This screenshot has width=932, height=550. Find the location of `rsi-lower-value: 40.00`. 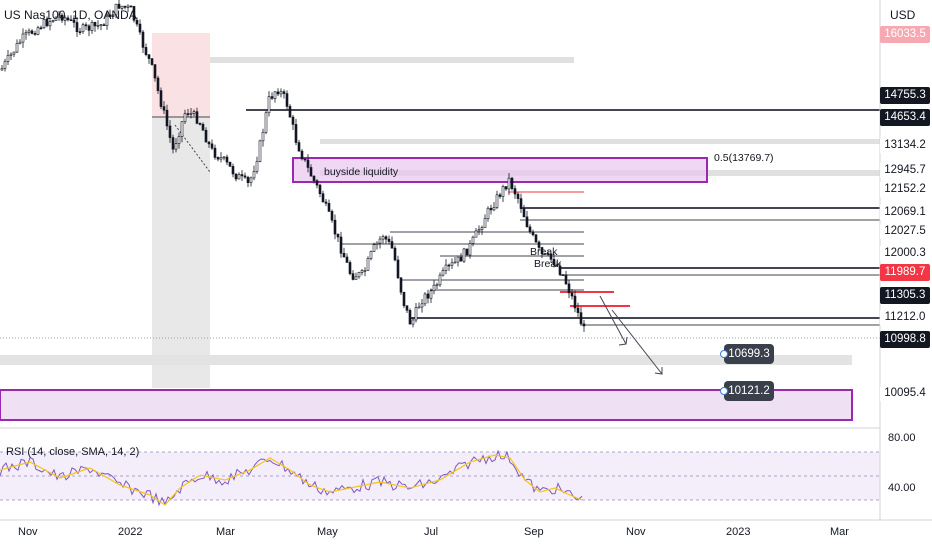

rsi-lower-value: 40.00 is located at coordinates (902, 488).